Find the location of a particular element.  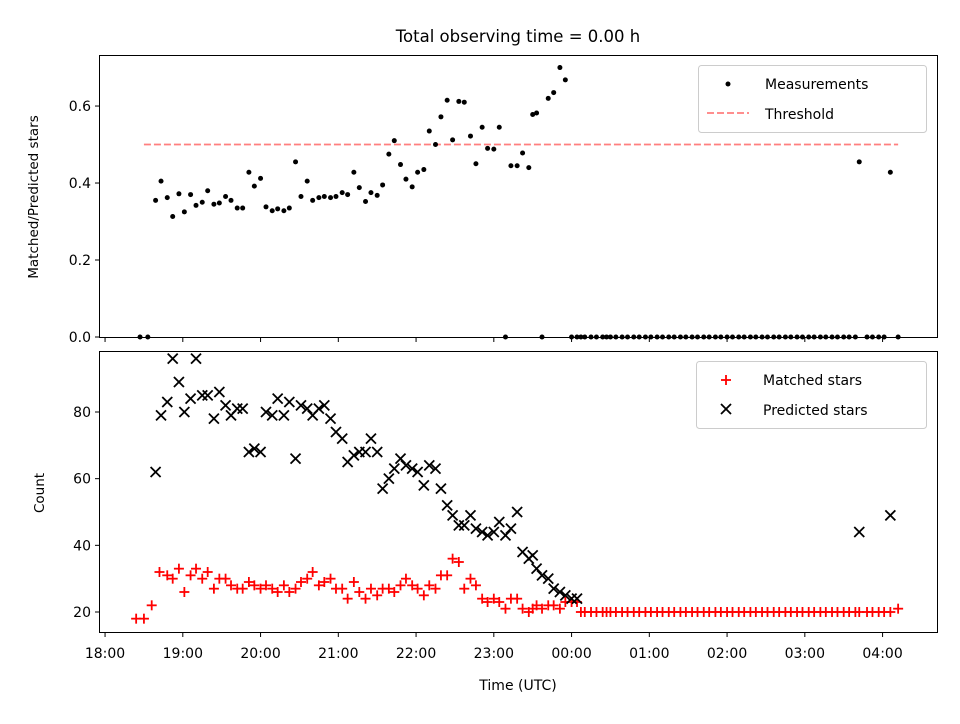

x-tick-label: 23:00 is located at coordinates (494, 654).